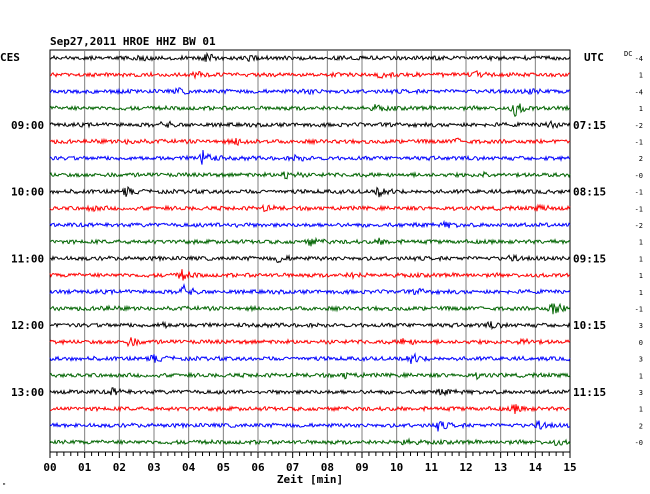  Describe the element at coordinates (361, 467) in the screenshot. I see `x-tick-label: 09` at that location.